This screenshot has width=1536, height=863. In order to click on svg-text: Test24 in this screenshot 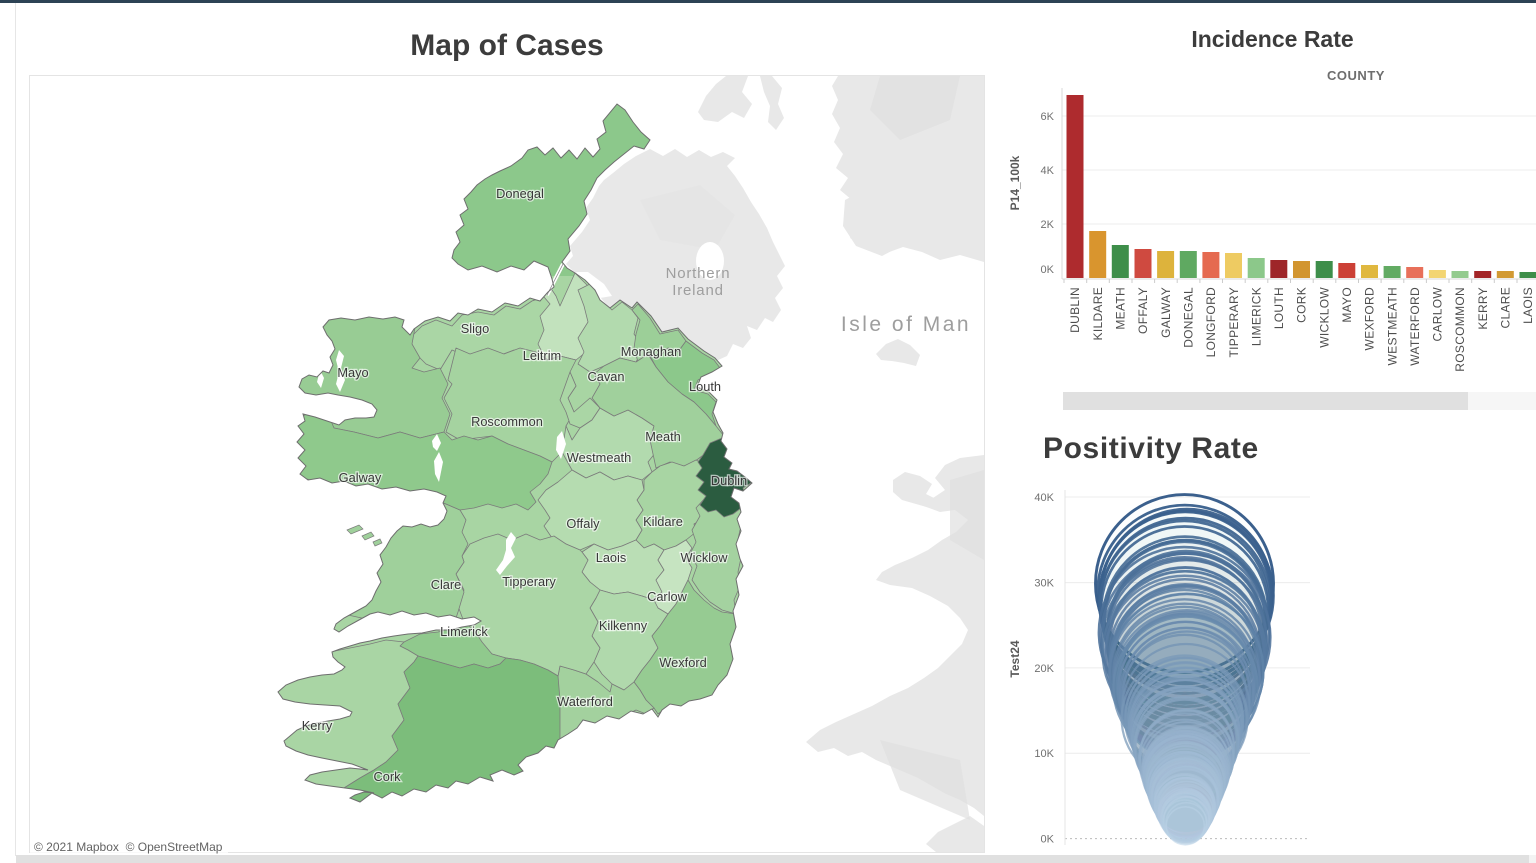, I will do `click(1015, 658)`.